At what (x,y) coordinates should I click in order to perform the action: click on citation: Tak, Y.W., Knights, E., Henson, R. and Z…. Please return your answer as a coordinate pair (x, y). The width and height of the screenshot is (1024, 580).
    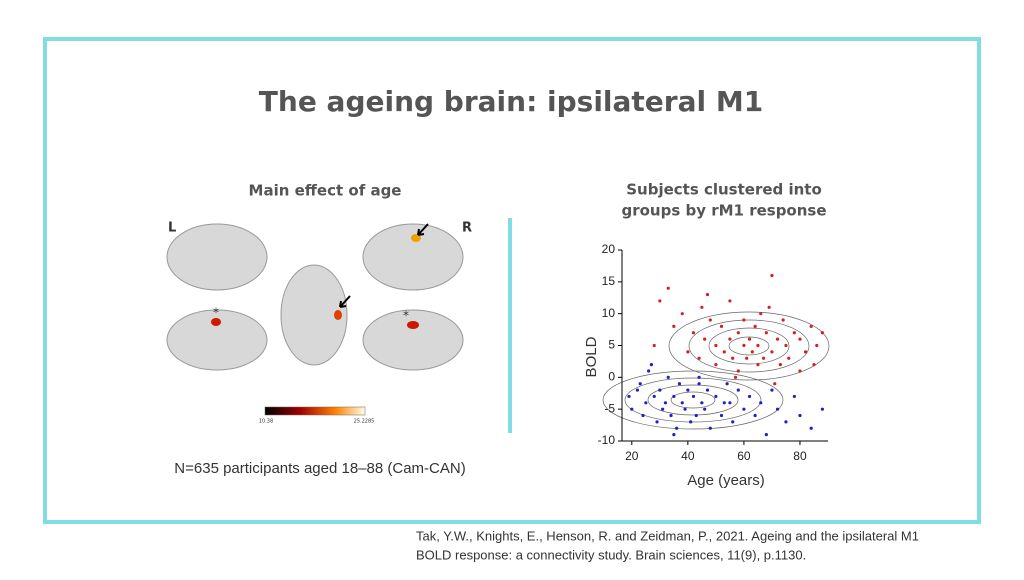
    Looking at the image, I should click on (667, 535).